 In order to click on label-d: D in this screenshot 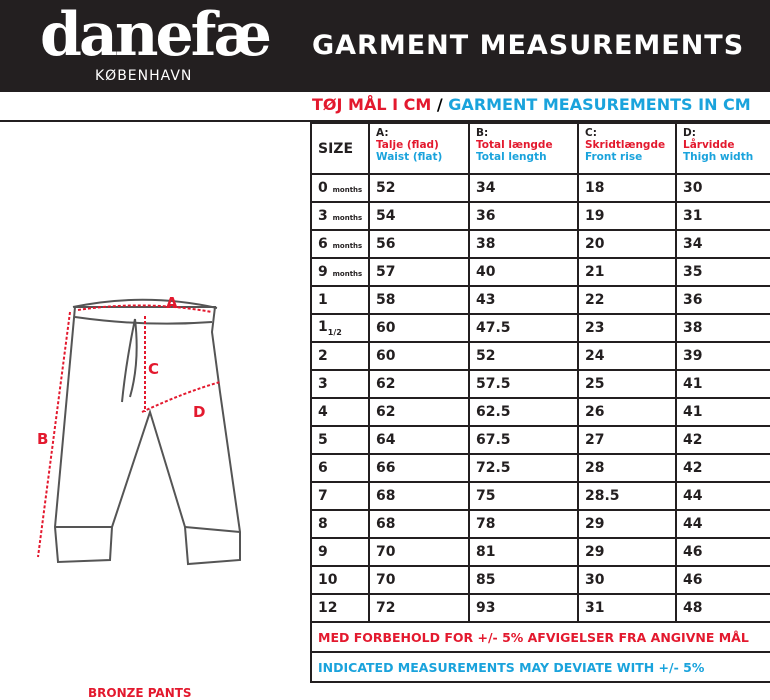, I will do `click(199, 412)`.